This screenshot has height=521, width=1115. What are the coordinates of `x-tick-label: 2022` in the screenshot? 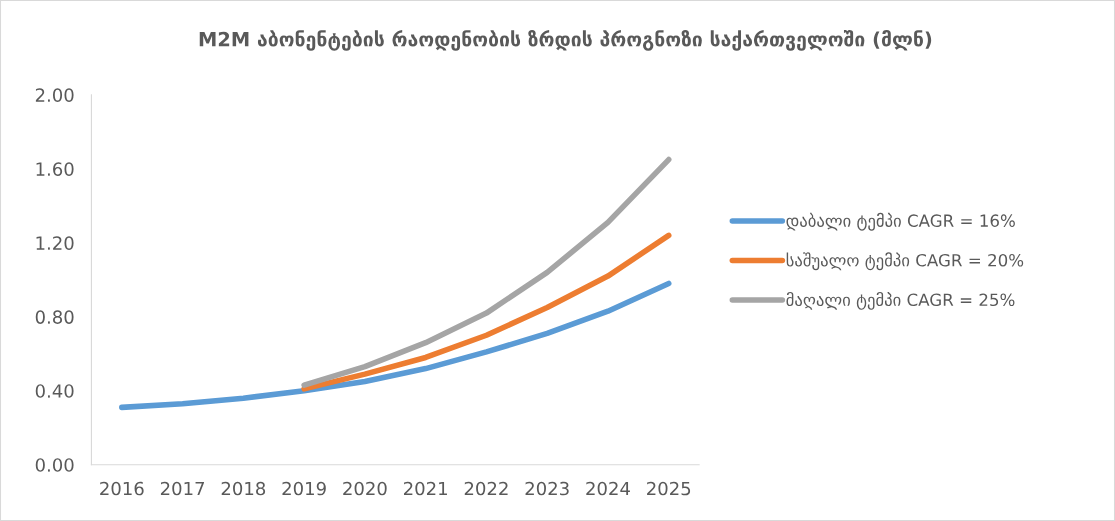 It's located at (486, 488).